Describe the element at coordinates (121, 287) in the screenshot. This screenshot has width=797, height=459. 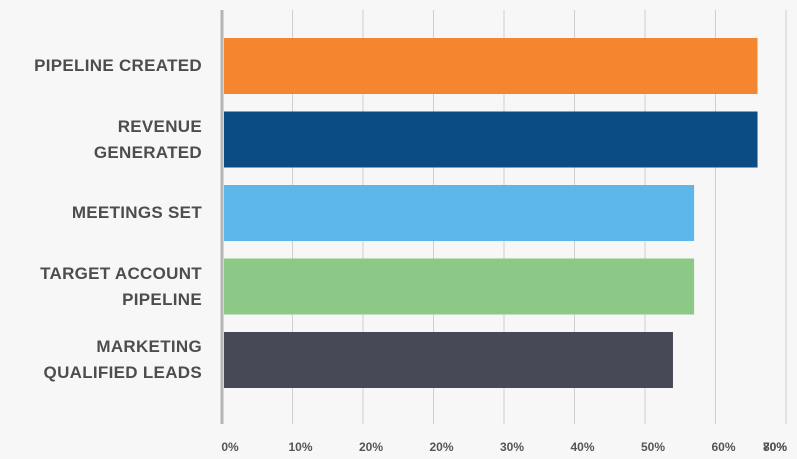
I see `category-label: TARGET ACCOUNT PIPELINE` at that location.